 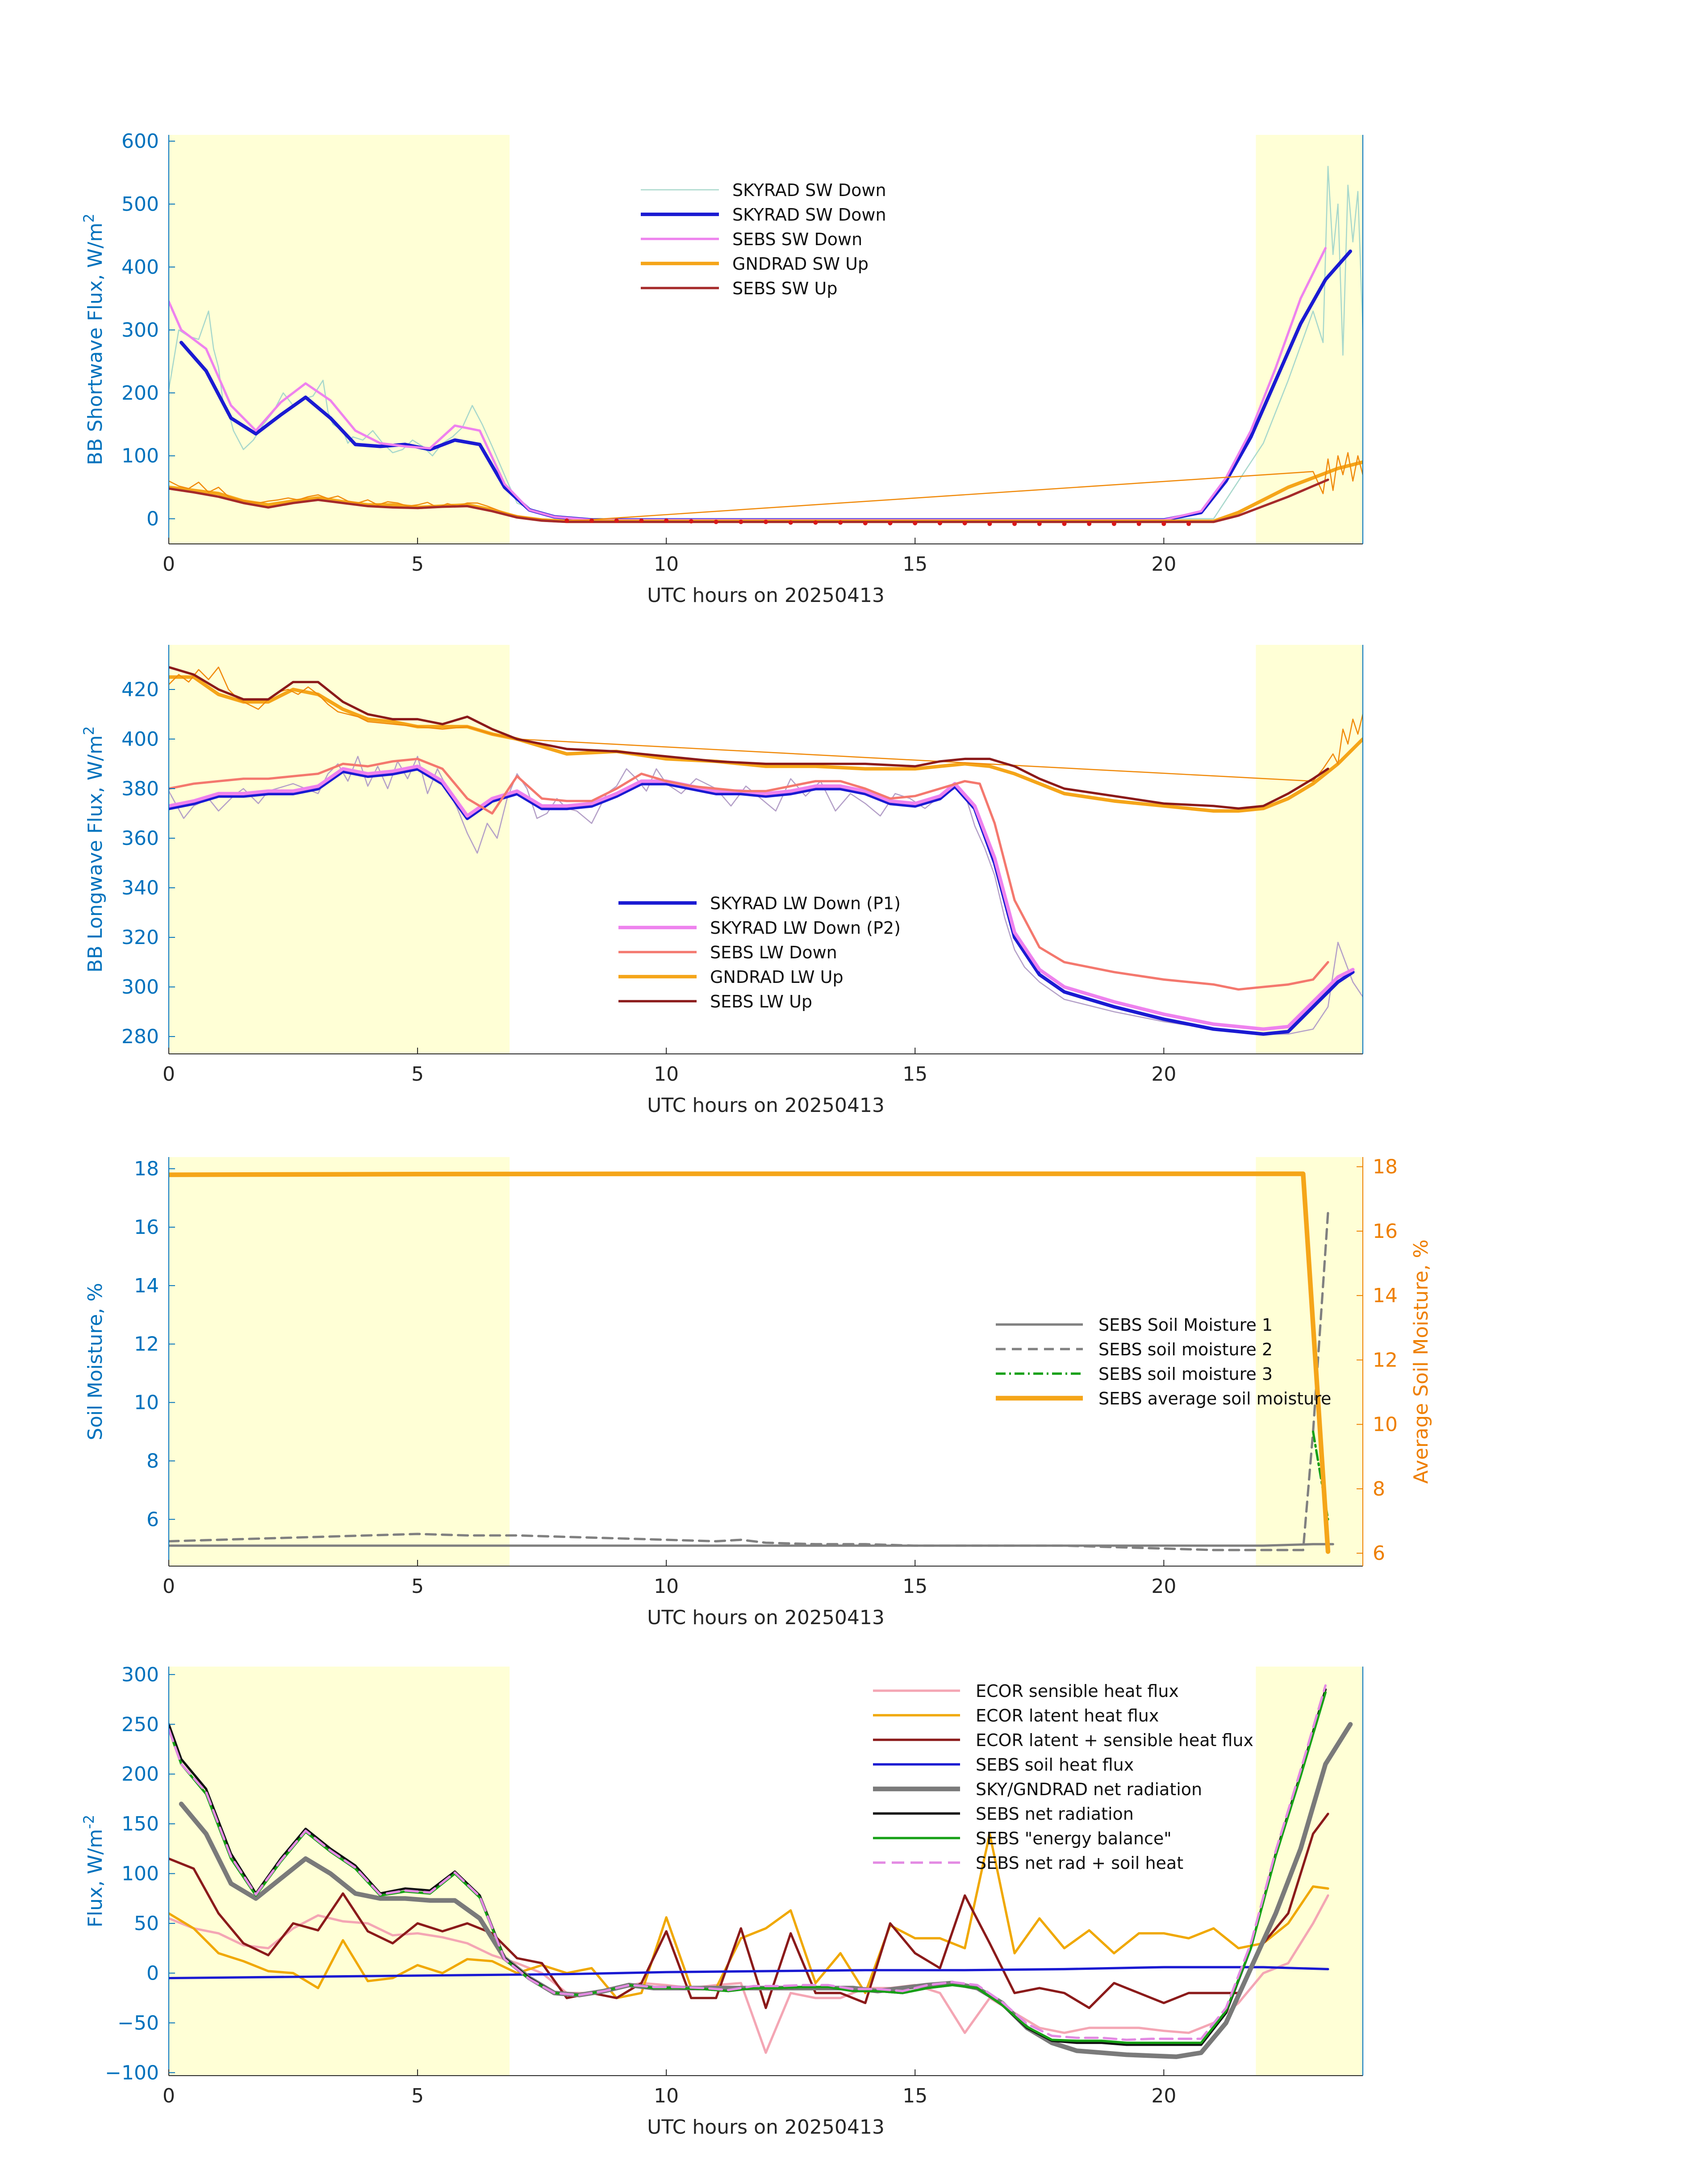 What do you see at coordinates (809, 190) in the screenshot?
I see `legend-label: SKYRAD SW Down` at bounding box center [809, 190].